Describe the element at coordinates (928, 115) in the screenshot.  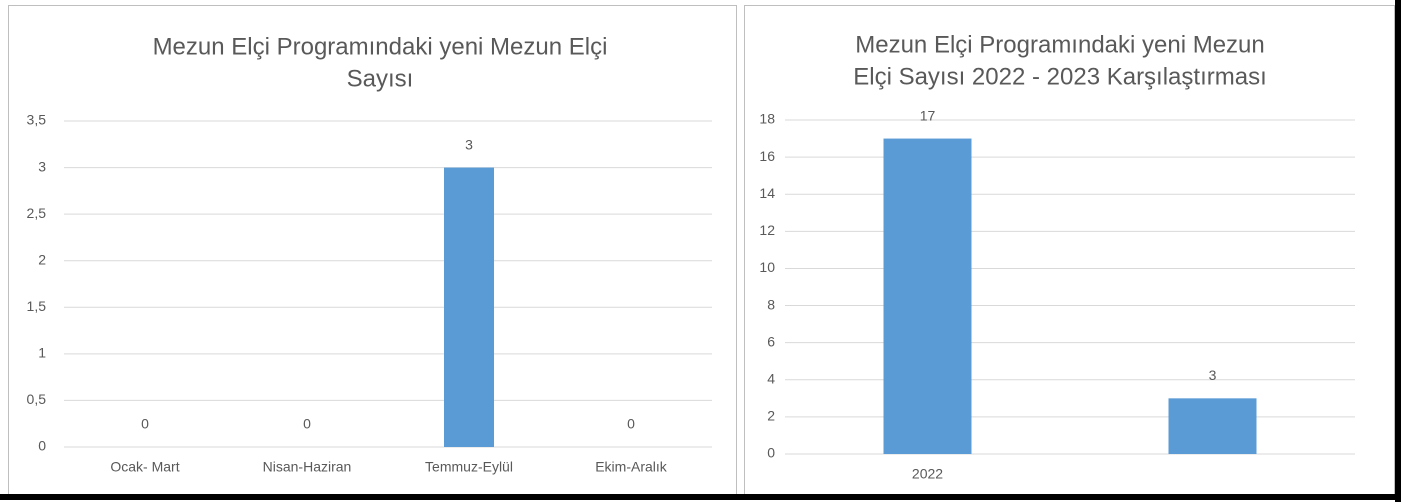
I see `data-label: 17` at that location.